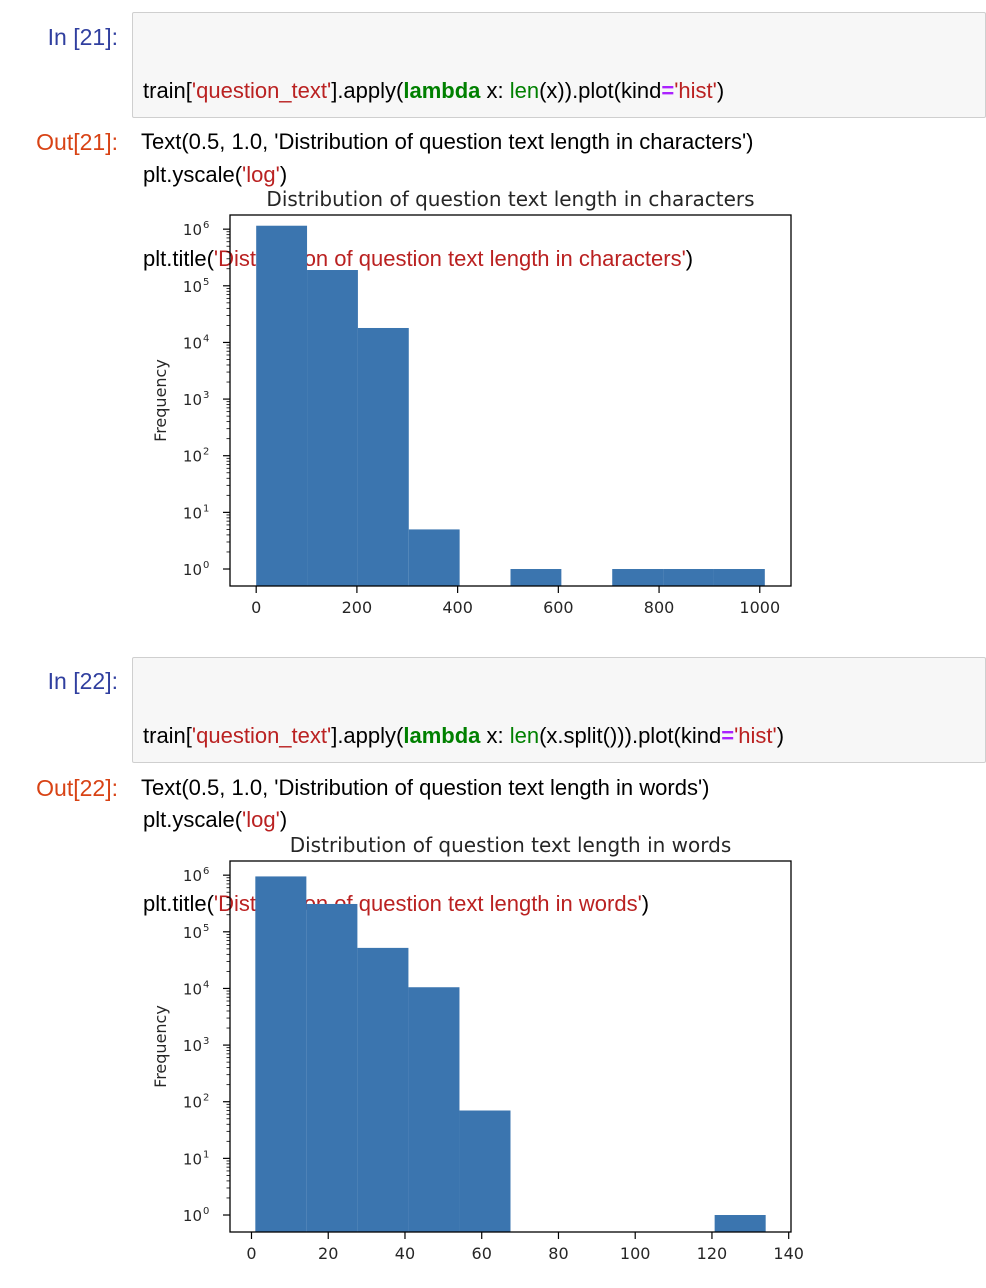 The width and height of the screenshot is (986, 1288). I want to click on x-tick-label: 40, so click(405, 1253).